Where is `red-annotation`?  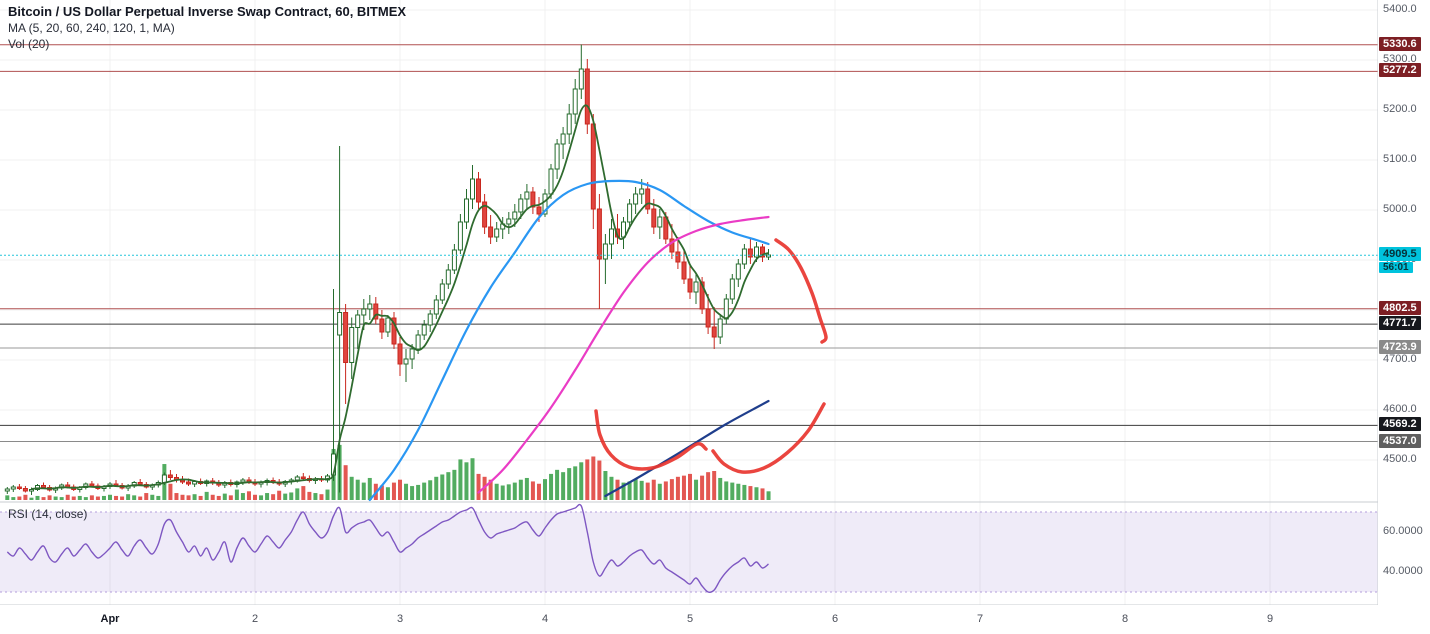
red-annotation is located at coordinates (711, 356).